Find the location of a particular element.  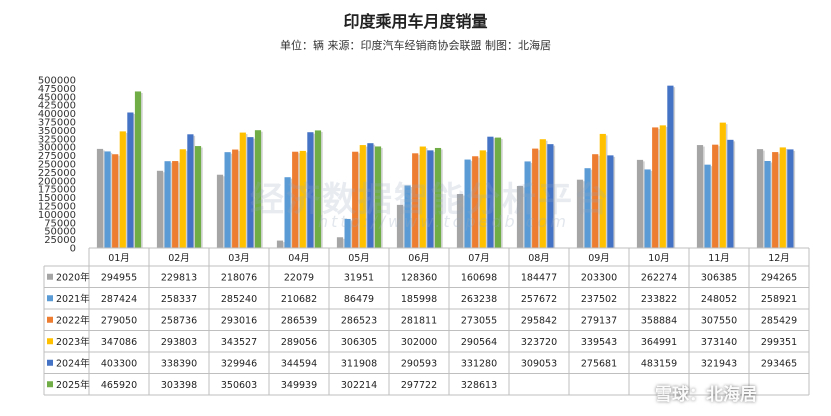

y-tick-label: 100000 is located at coordinates (57, 215).